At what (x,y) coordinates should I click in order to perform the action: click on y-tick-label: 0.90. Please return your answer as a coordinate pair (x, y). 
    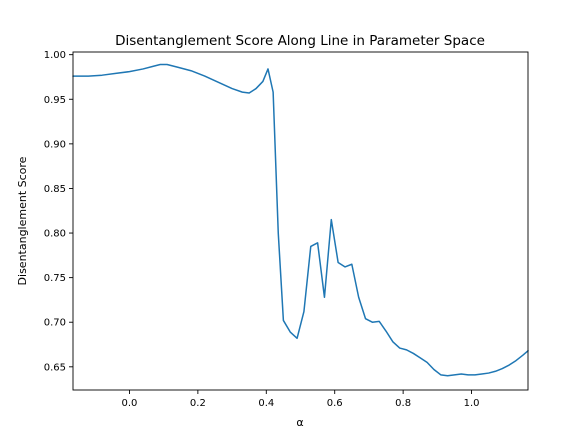
    Looking at the image, I should click on (55, 144).